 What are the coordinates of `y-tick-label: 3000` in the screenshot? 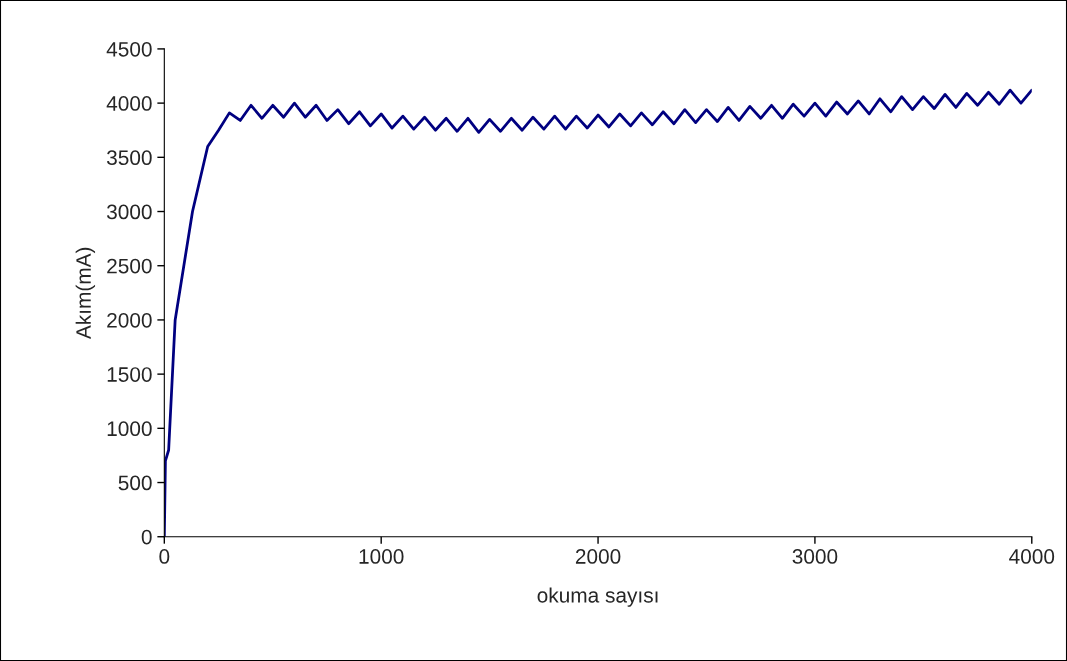 It's located at (129, 212).